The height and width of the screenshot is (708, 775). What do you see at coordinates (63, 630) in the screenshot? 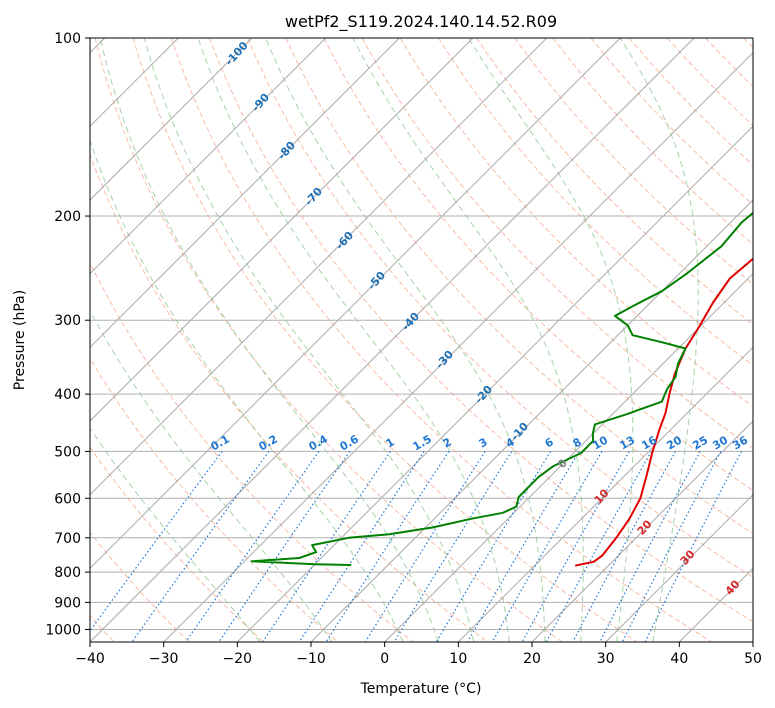
I see `y-tick-label: 1000` at bounding box center [63, 630].